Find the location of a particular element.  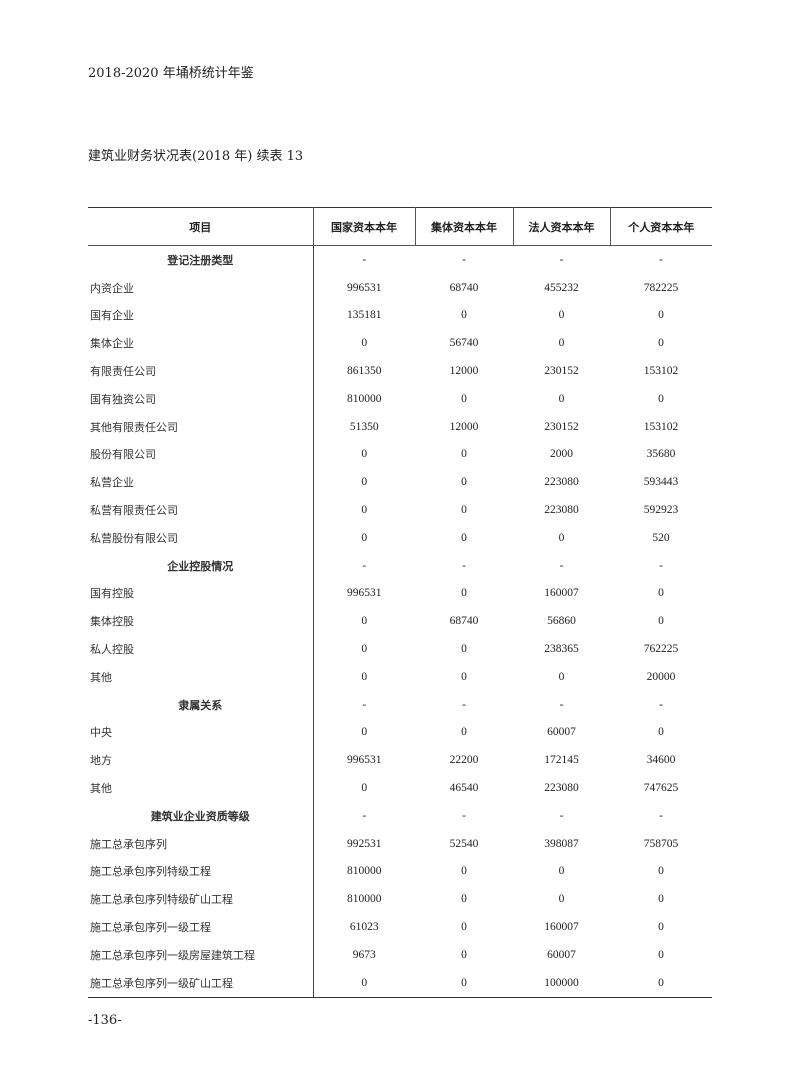

section-row: 登记注册类型 - - - - is located at coordinates (400, 259).